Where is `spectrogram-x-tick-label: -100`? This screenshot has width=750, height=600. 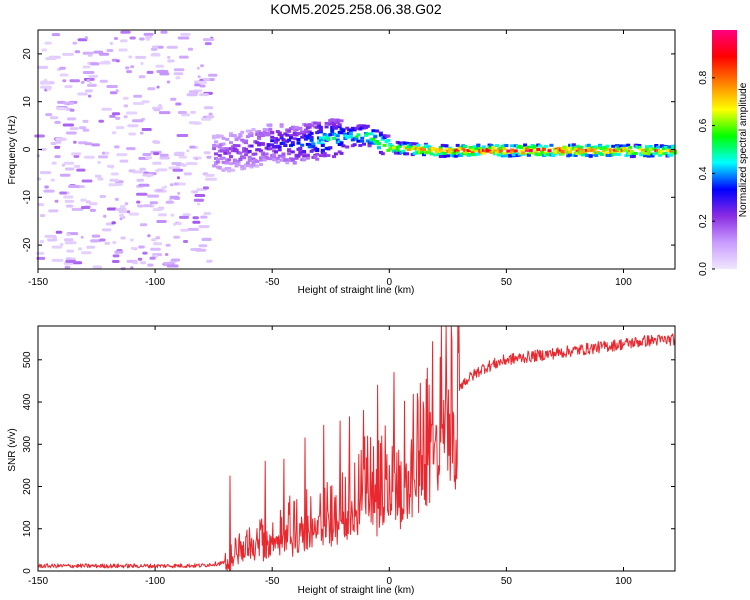
spectrogram-x-tick-label: -100 is located at coordinates (155, 282).